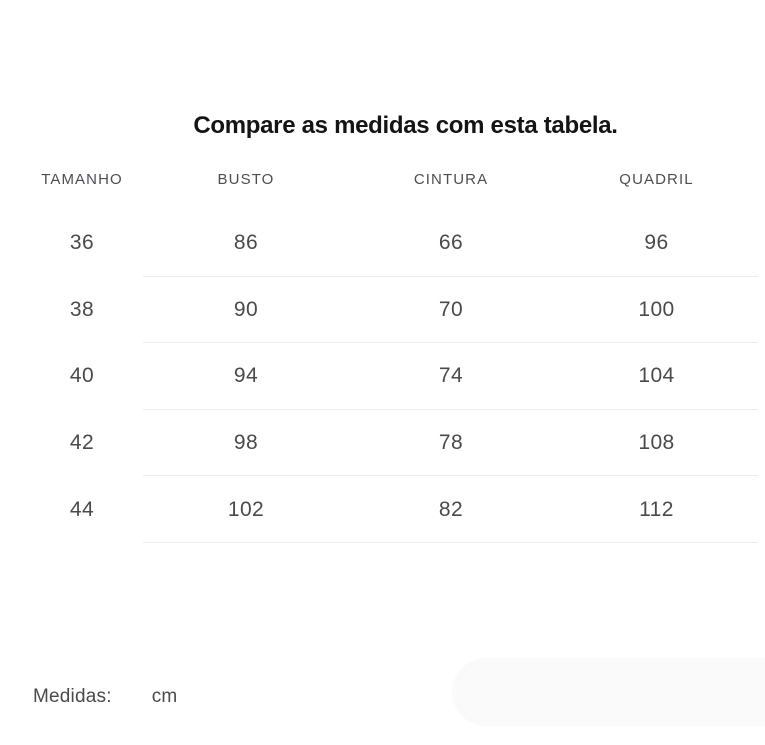 This screenshot has width=765, height=745. I want to click on cell-busto: 94, so click(246, 376).